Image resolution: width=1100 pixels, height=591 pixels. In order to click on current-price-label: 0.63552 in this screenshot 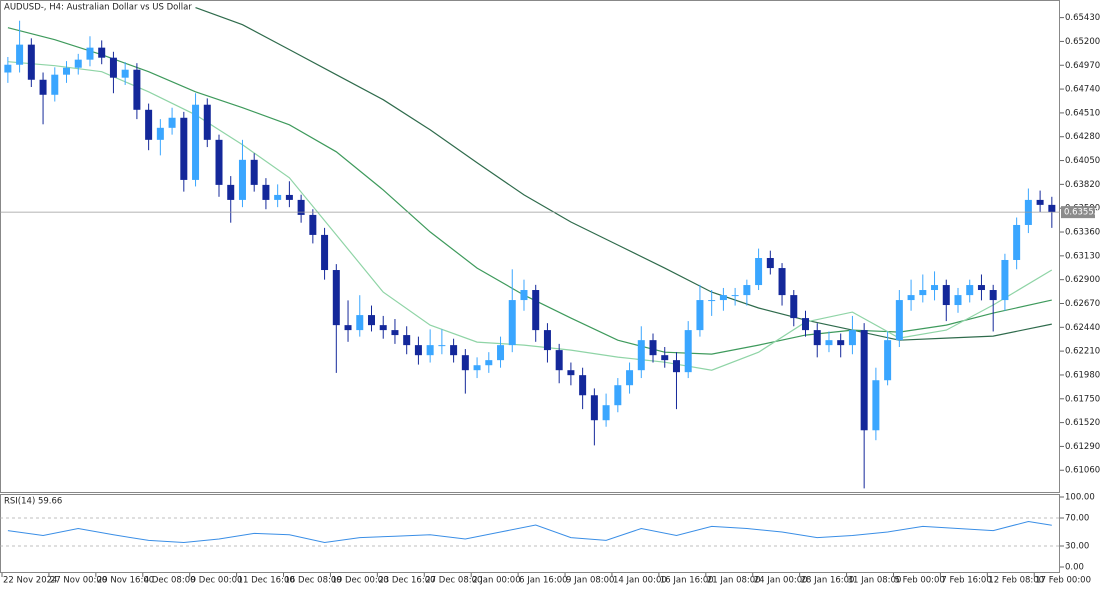, I will do `click(1081, 213)`.